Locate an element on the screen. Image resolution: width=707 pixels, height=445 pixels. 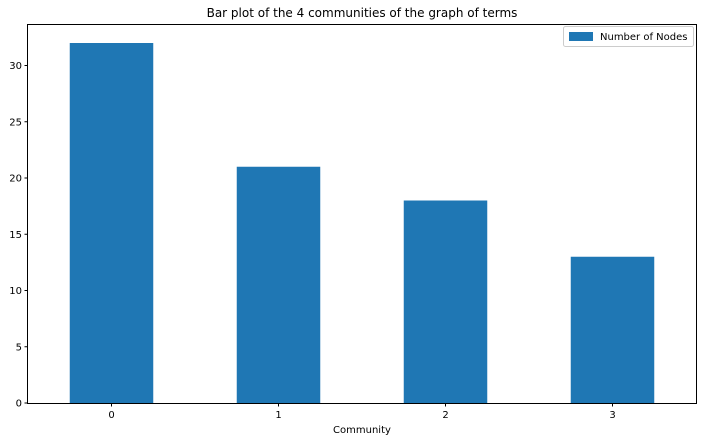
legend-box is located at coordinates (628, 36).